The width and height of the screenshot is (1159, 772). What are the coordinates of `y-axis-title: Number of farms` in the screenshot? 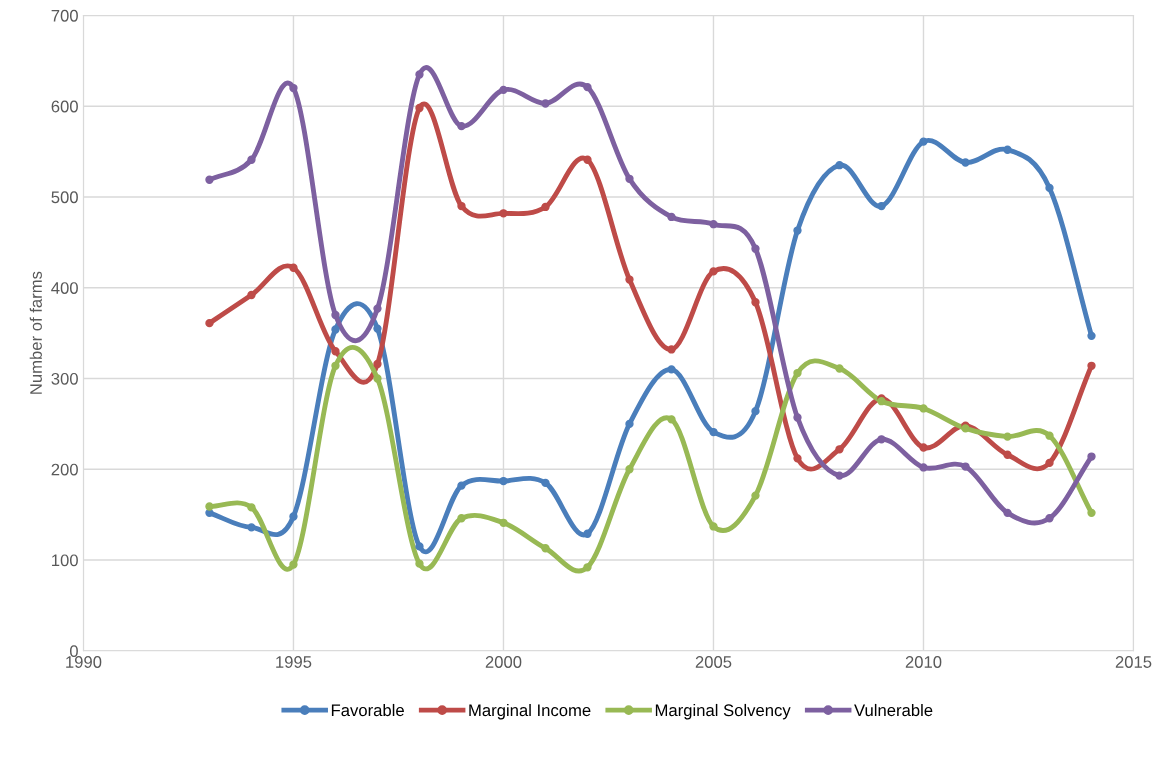 It's located at (35, 332).